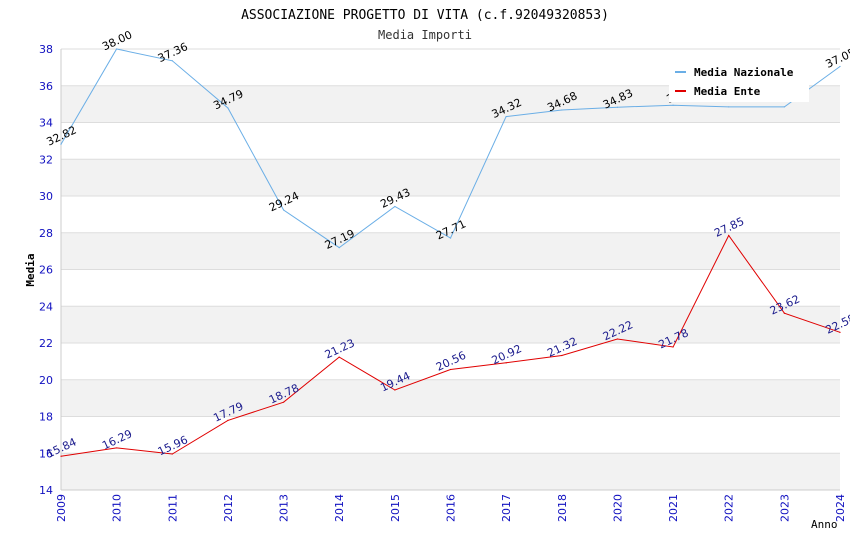  I want to click on y-axis-ticks: 14 16 18 20 22 24 26 28 30 32 34 36 38, so click(46, 270).